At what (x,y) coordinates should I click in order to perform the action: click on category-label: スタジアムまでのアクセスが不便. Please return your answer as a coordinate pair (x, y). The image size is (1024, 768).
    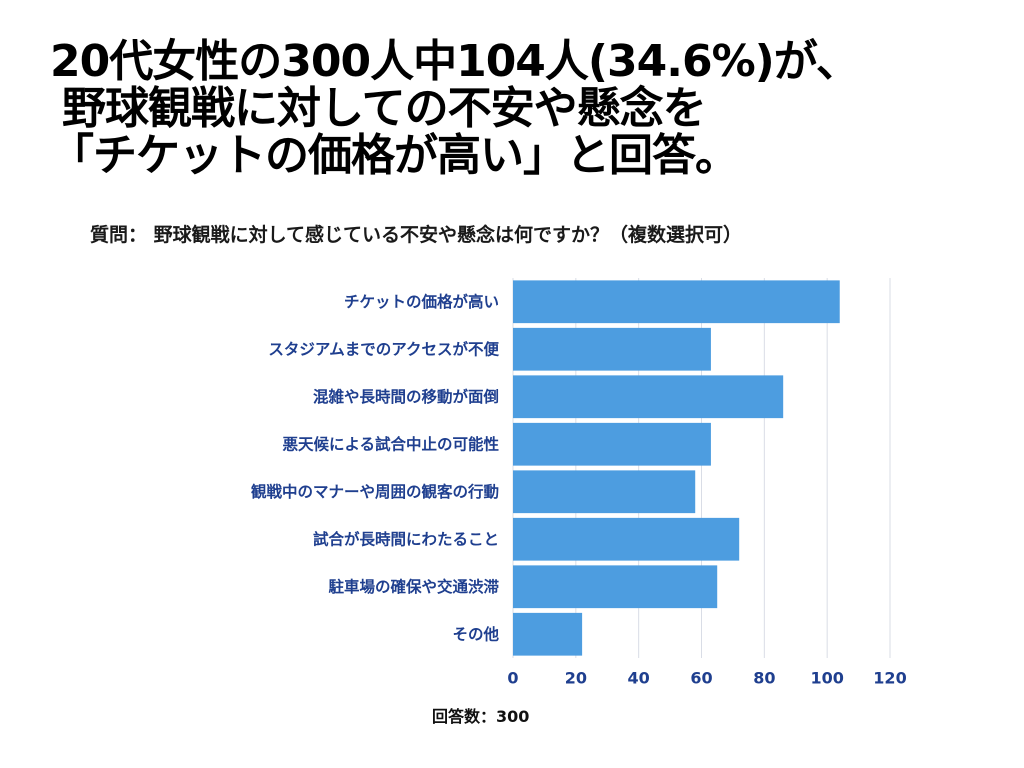
    Looking at the image, I should click on (383, 348).